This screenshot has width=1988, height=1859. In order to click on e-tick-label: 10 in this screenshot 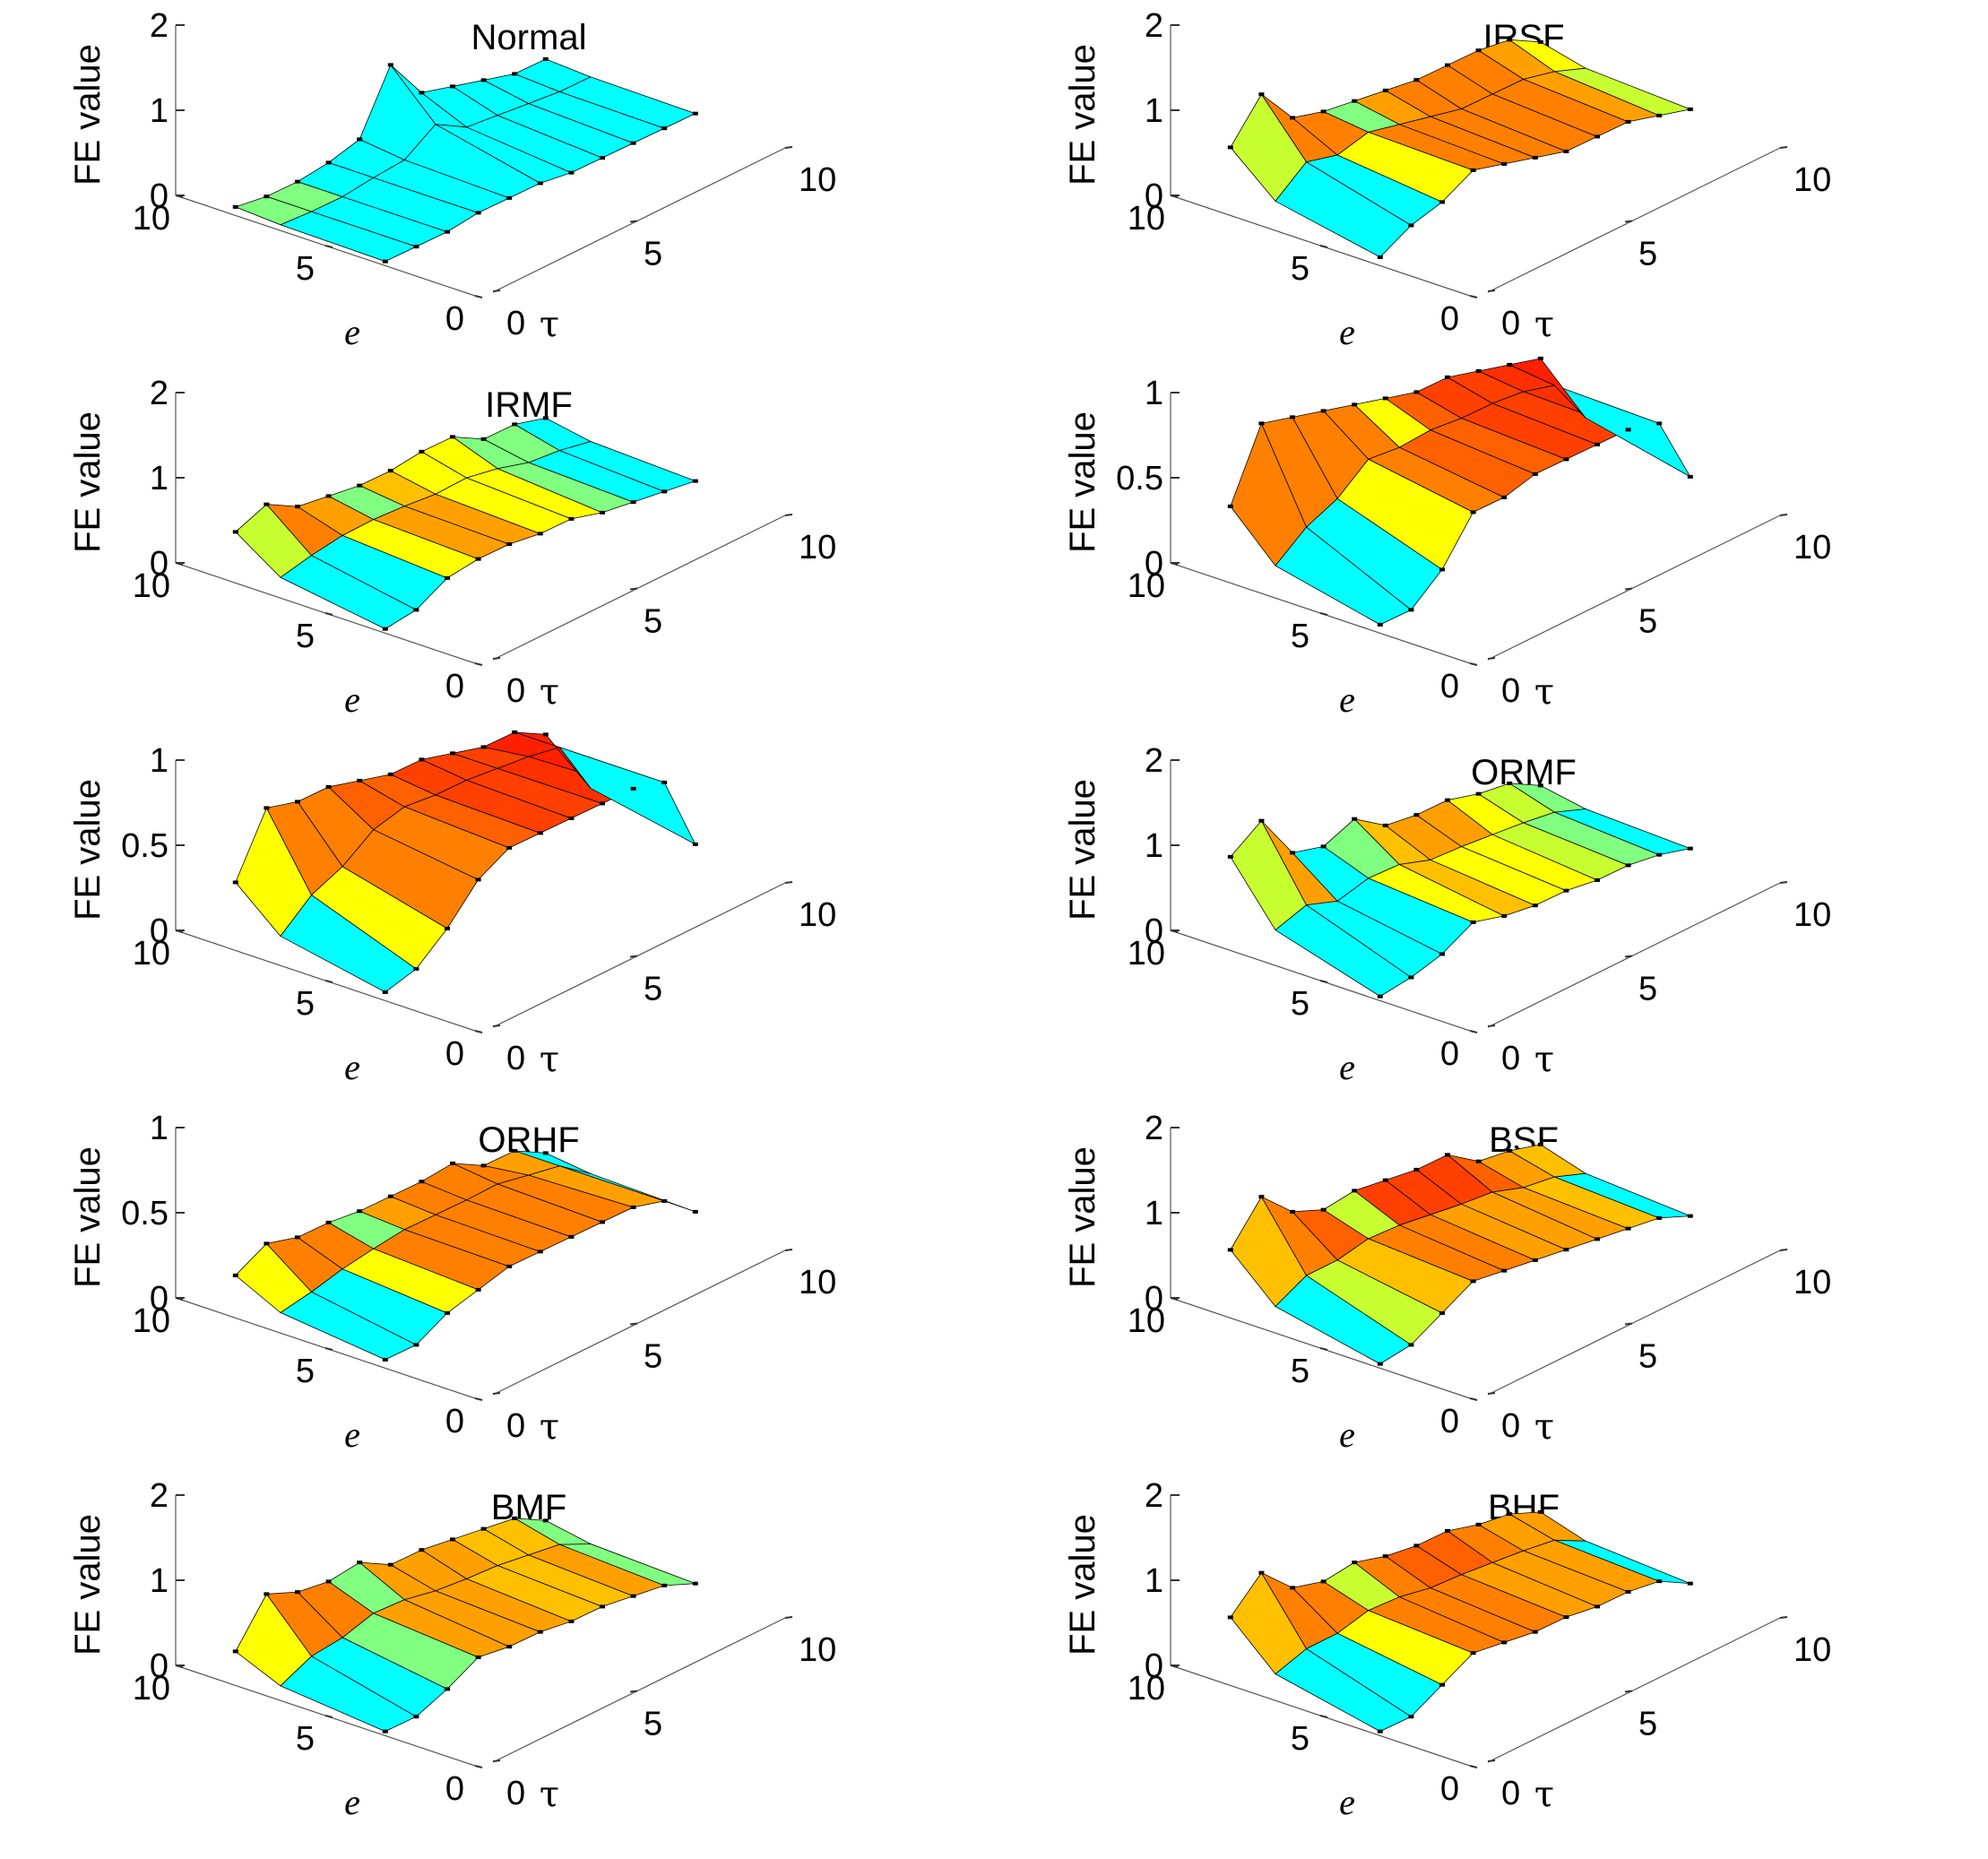, I will do `click(1146, 1321)`.